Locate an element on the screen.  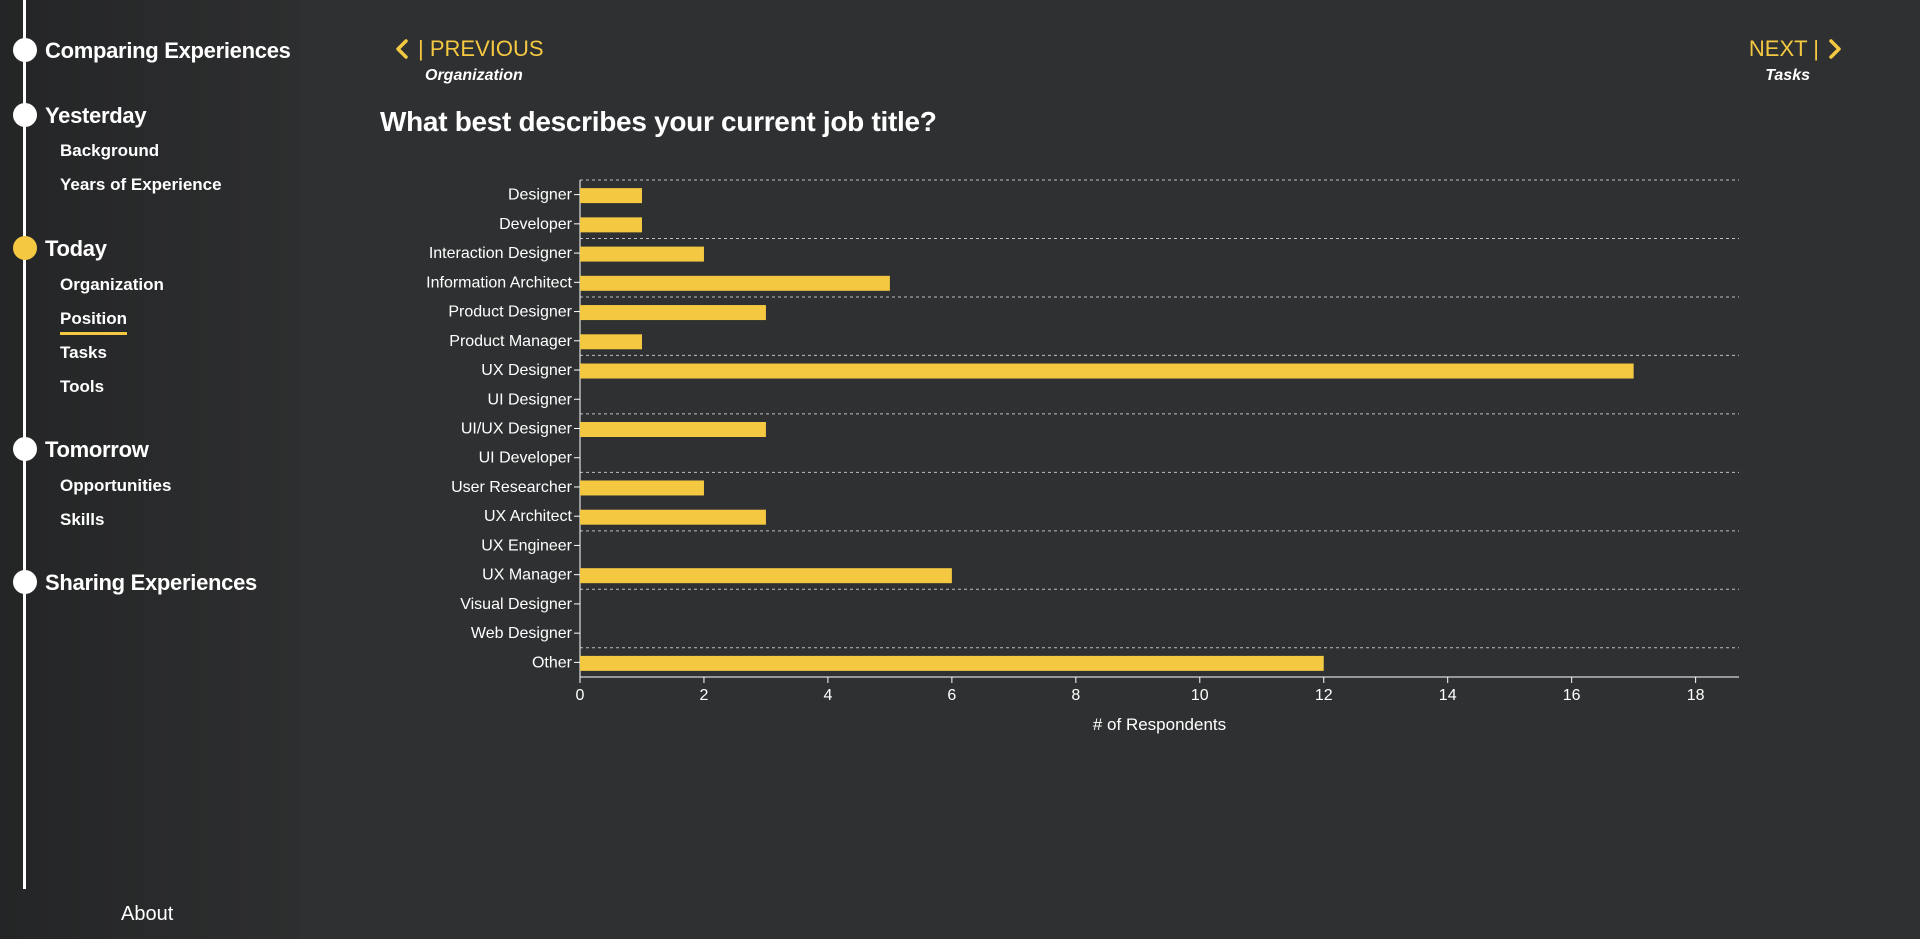
section-dot-today is located at coordinates (25, 248).